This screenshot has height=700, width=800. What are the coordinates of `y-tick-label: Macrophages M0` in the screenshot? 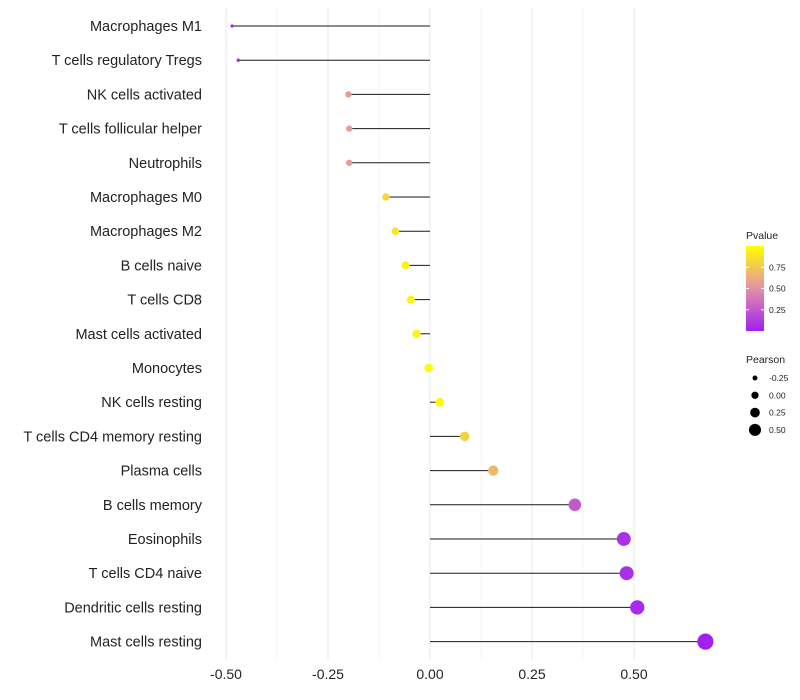 It's located at (146, 198).